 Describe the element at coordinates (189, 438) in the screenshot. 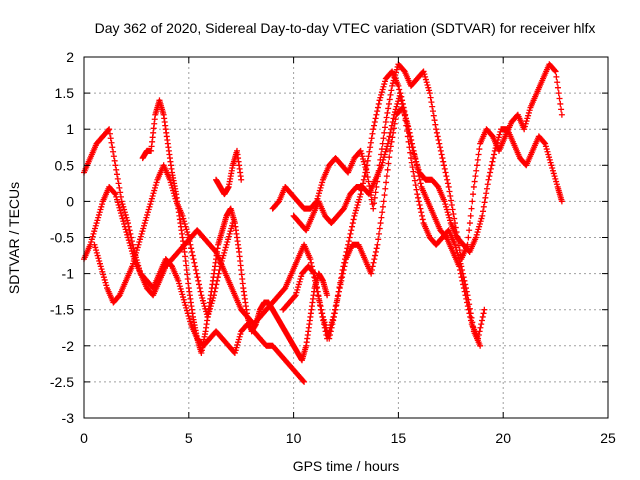

I see `x-tick-label: 5` at that location.